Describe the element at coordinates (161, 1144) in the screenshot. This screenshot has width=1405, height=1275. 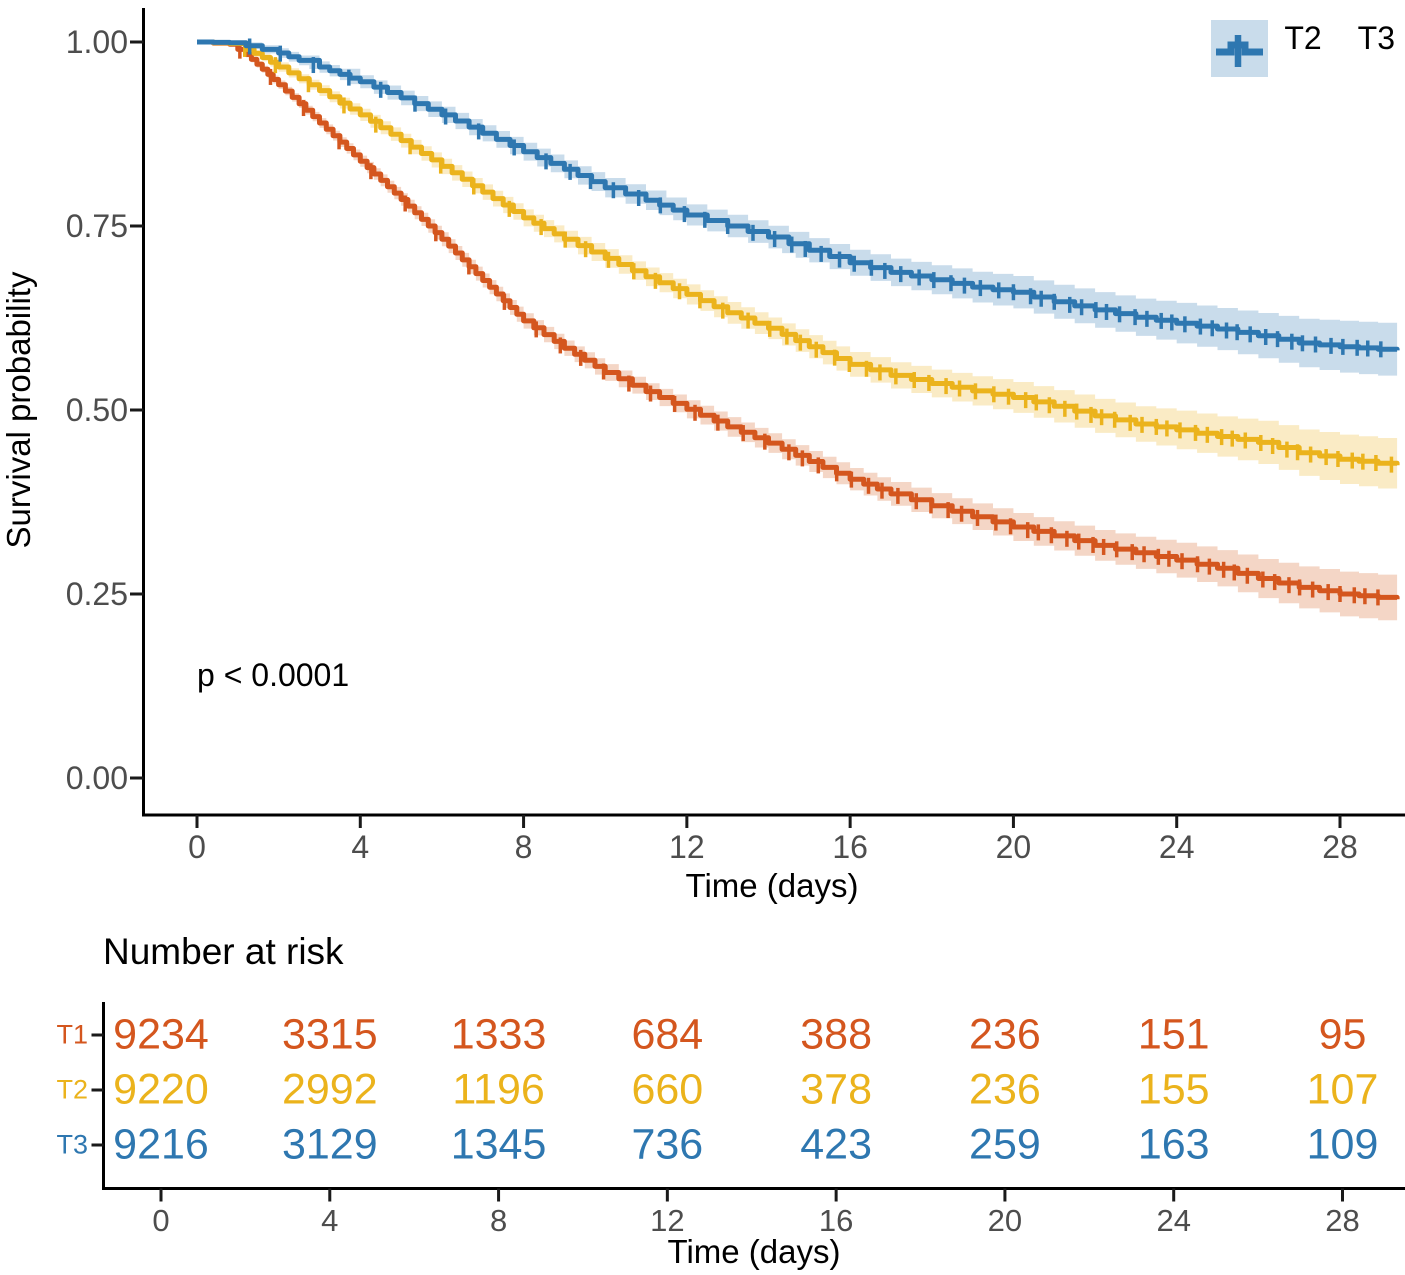
I see `risk-count: 9216` at that location.